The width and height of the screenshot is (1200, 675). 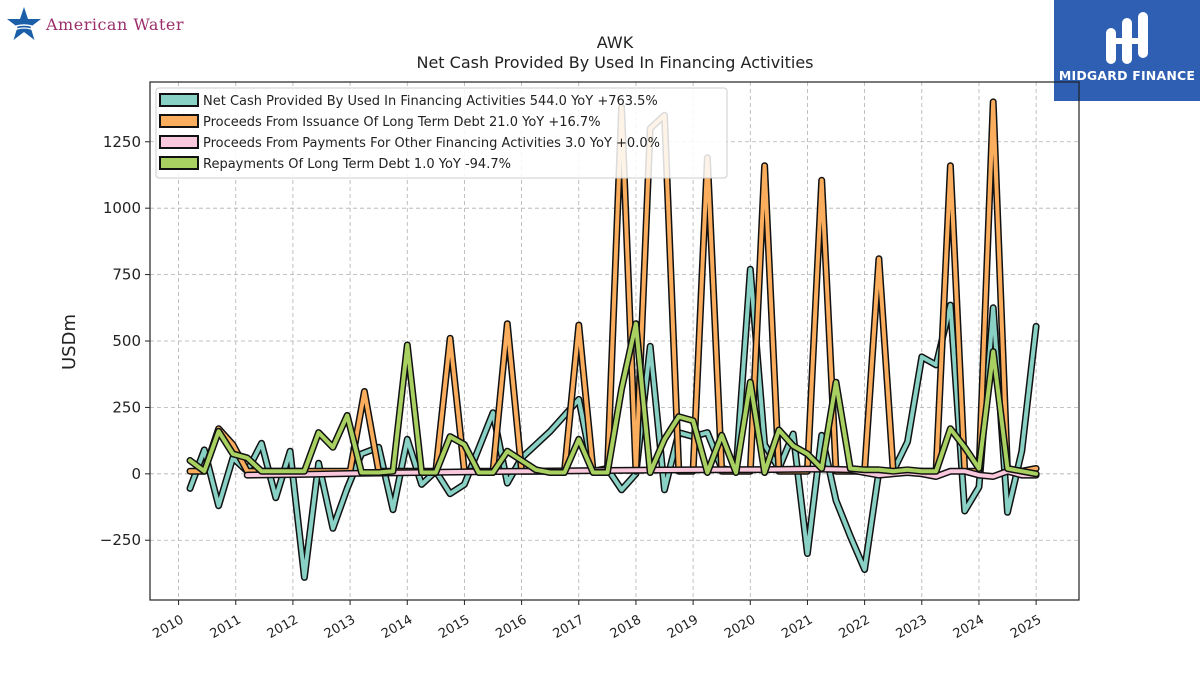 What do you see at coordinates (1127, 75) in the screenshot?
I see `midgard-finance-name: MIDGARD FINANCE` at bounding box center [1127, 75].